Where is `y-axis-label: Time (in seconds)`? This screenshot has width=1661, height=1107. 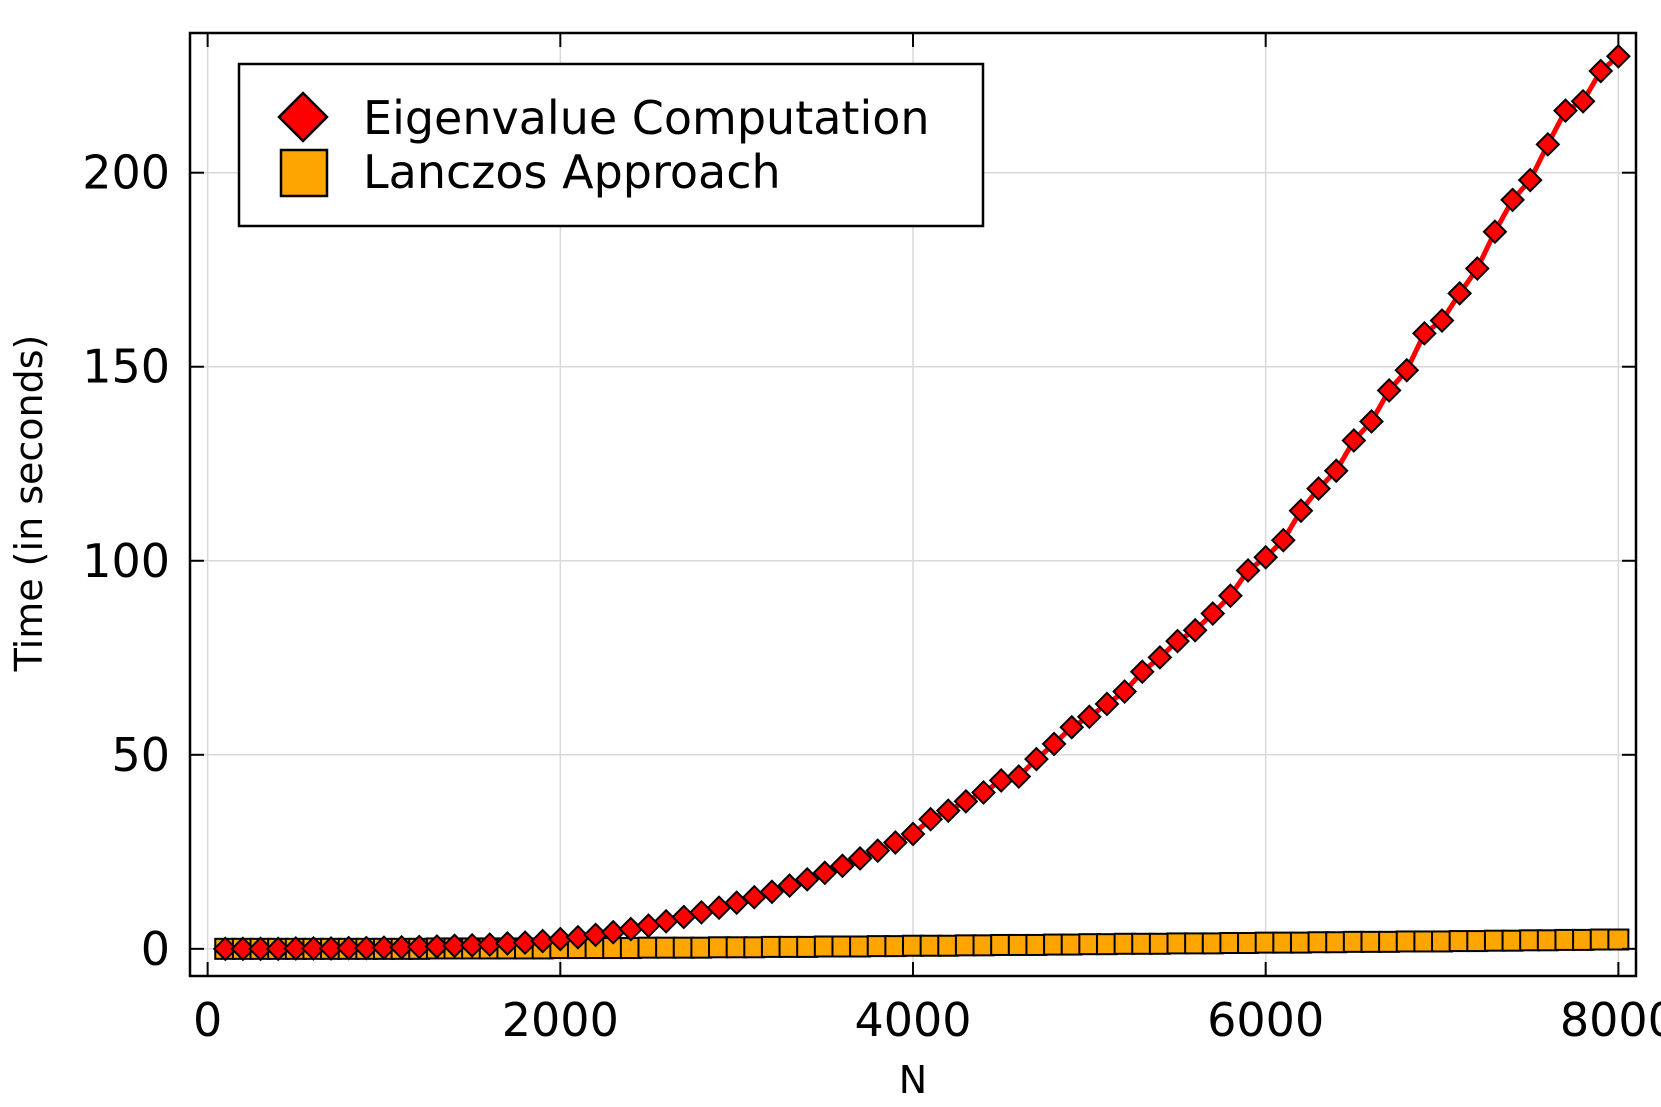 y-axis-label: Time (in seconds) is located at coordinates (29, 504).